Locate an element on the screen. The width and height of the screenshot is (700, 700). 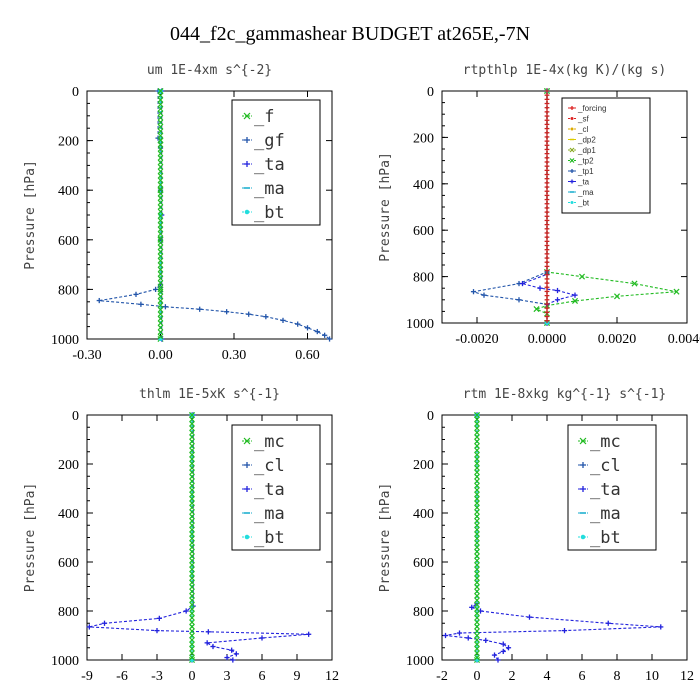
legend-box is located at coordinates (606, 155).